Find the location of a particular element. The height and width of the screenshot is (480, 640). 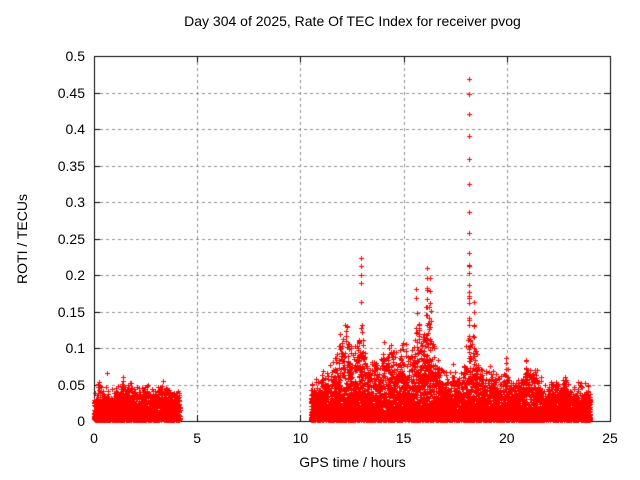

y-tick-label: 0 is located at coordinates (81, 421).